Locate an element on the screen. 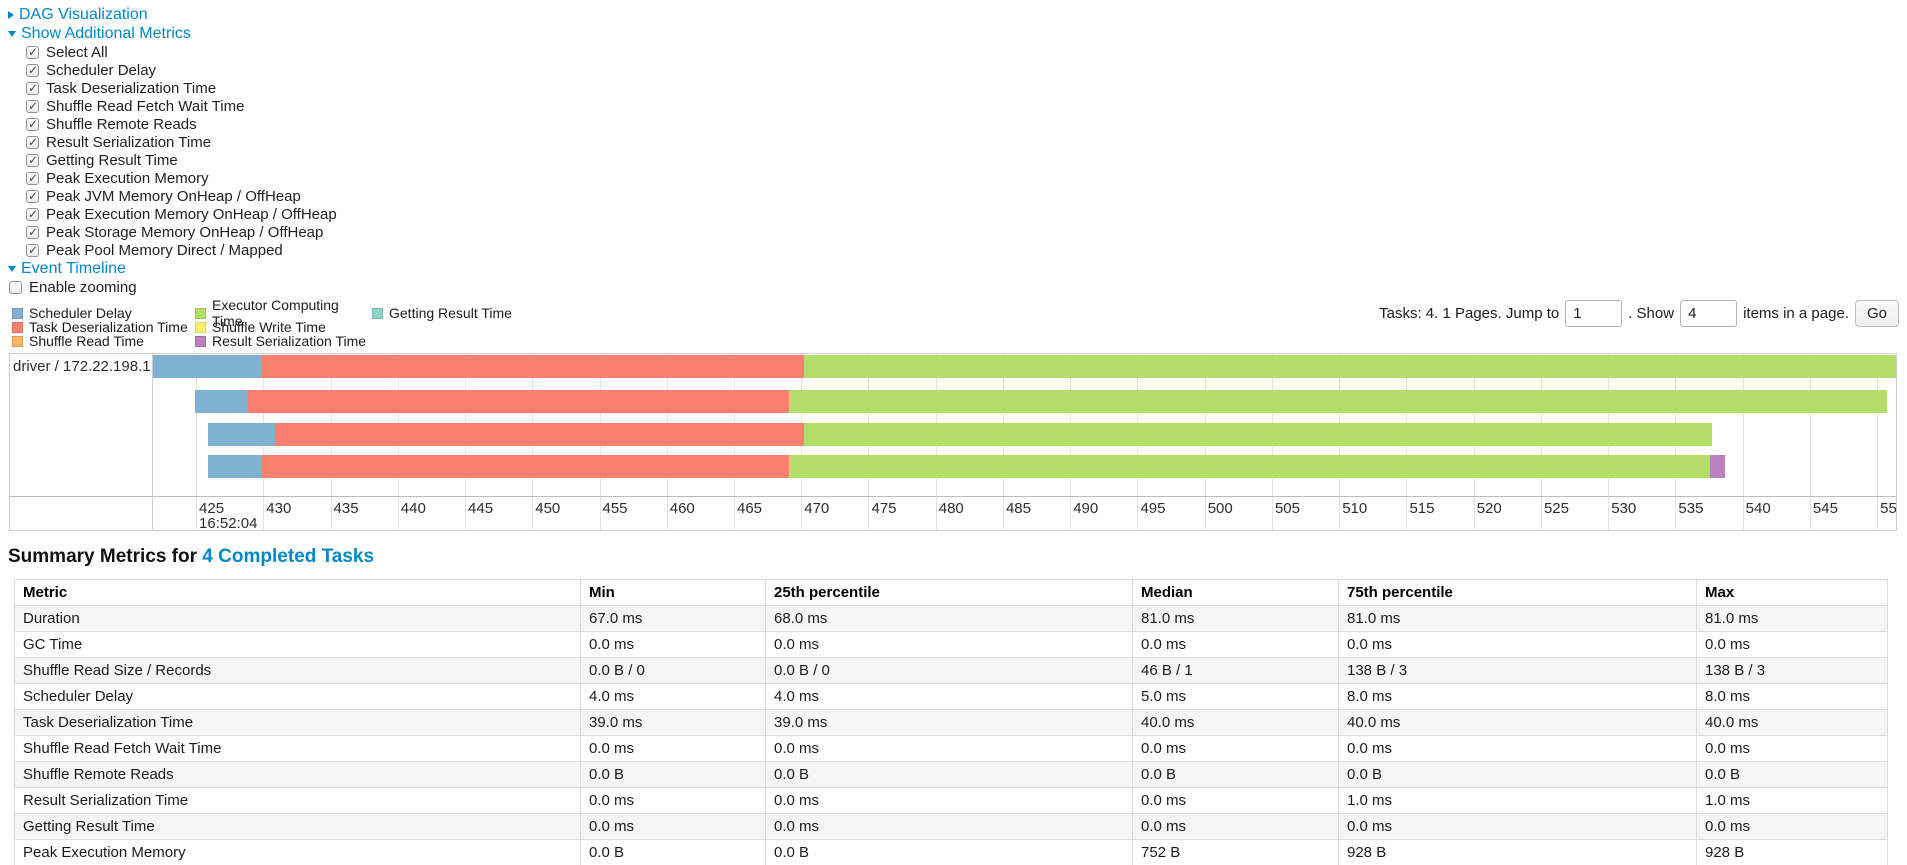  enable-zooming-checkbox is located at coordinates (15, 287).